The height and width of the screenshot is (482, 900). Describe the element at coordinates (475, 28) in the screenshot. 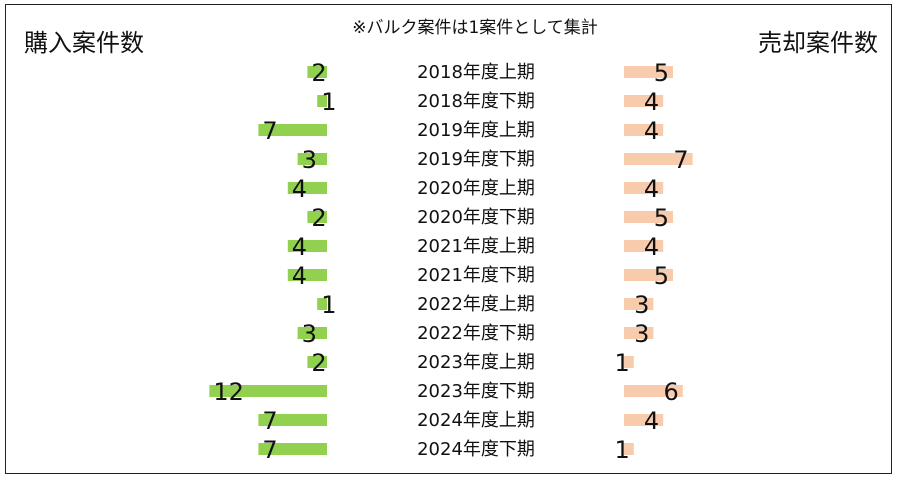

I see `chart-note: ※バルク案件は1案件として集計` at that location.